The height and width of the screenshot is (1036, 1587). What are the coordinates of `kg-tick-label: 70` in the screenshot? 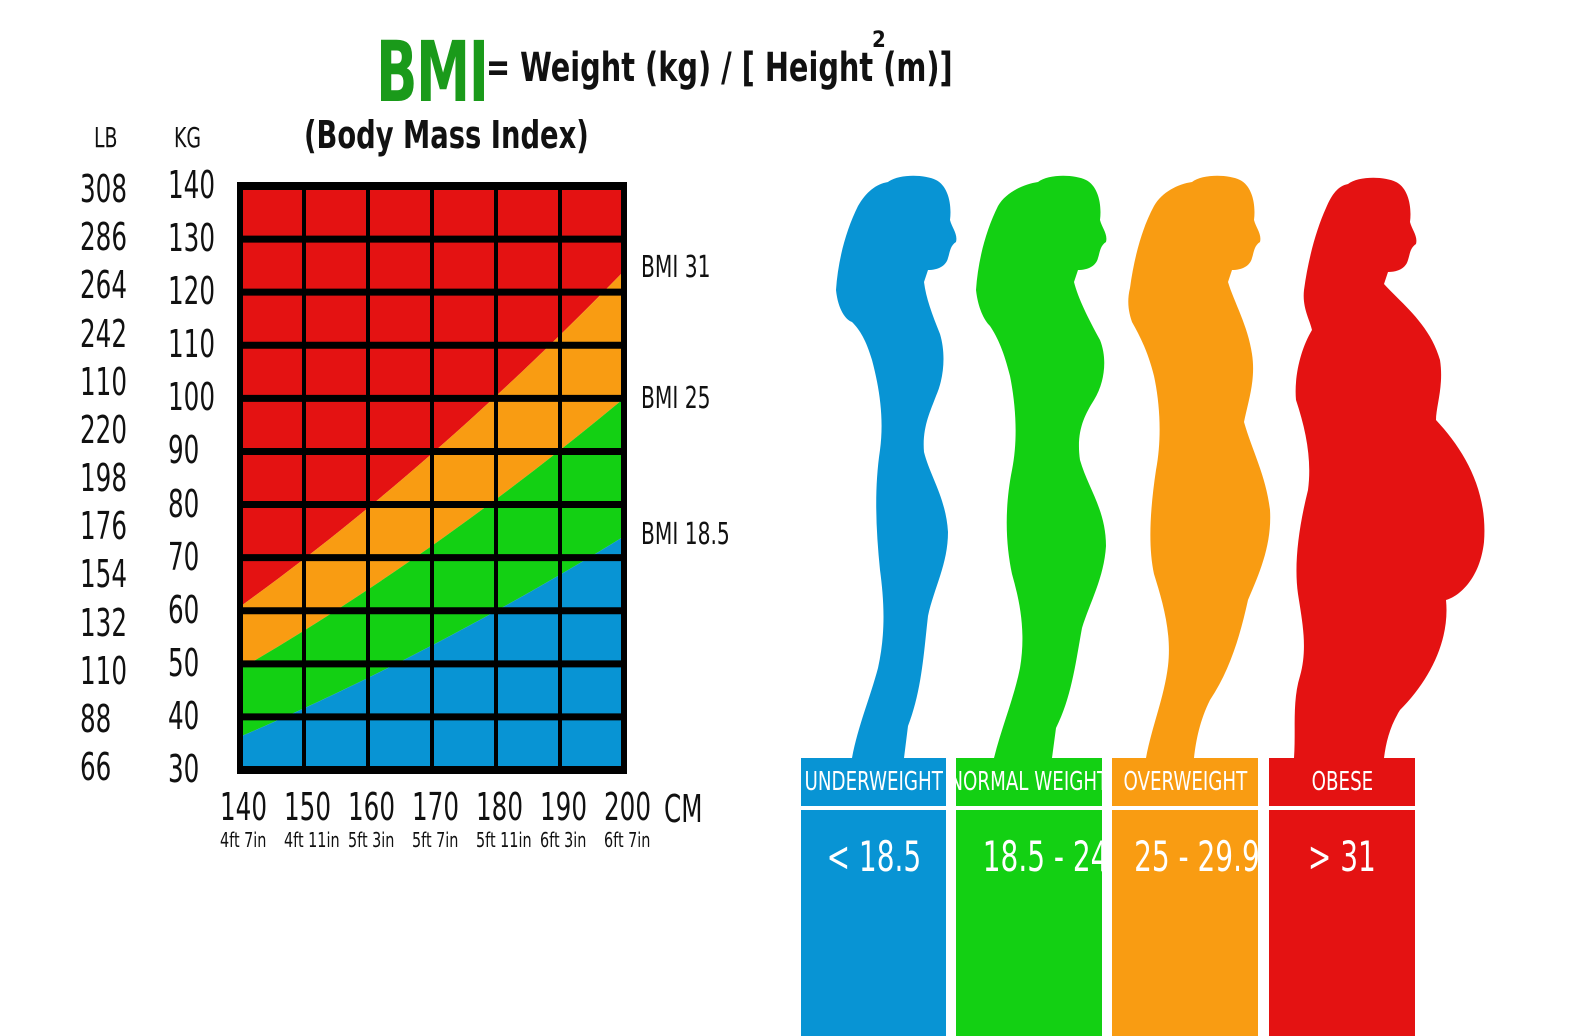 It's located at (184, 556).